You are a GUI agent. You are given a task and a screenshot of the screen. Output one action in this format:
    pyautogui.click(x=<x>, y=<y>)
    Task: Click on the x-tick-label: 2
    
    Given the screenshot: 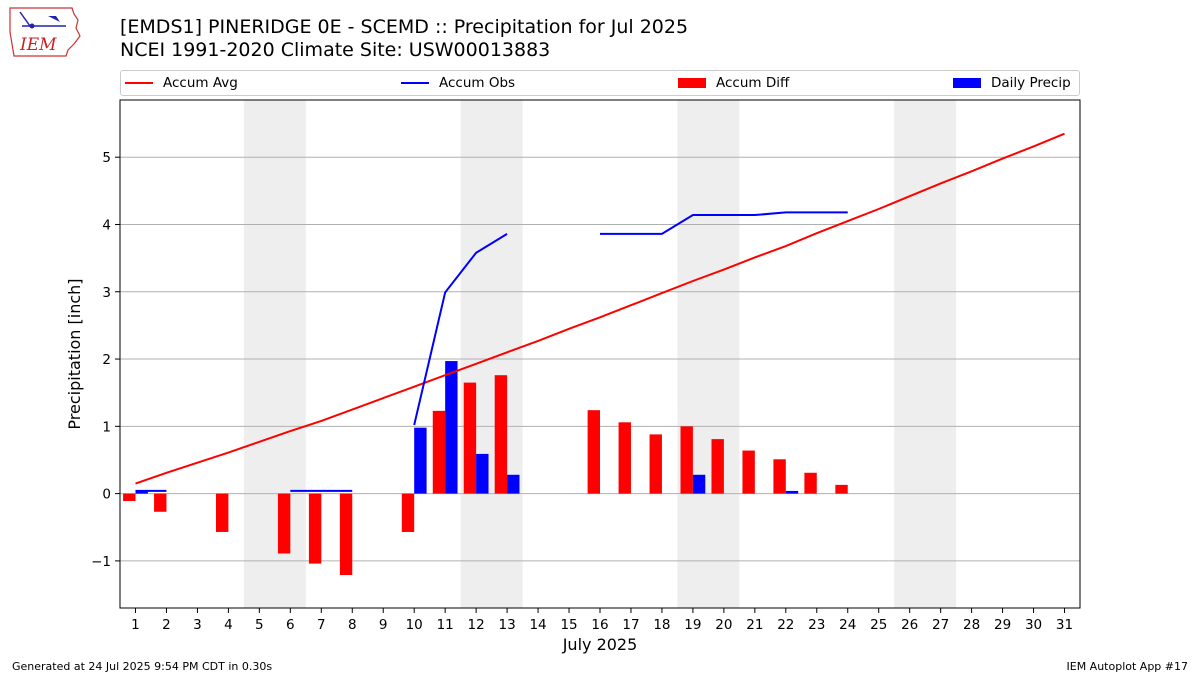 What is the action you would take?
    pyautogui.click(x=166, y=625)
    